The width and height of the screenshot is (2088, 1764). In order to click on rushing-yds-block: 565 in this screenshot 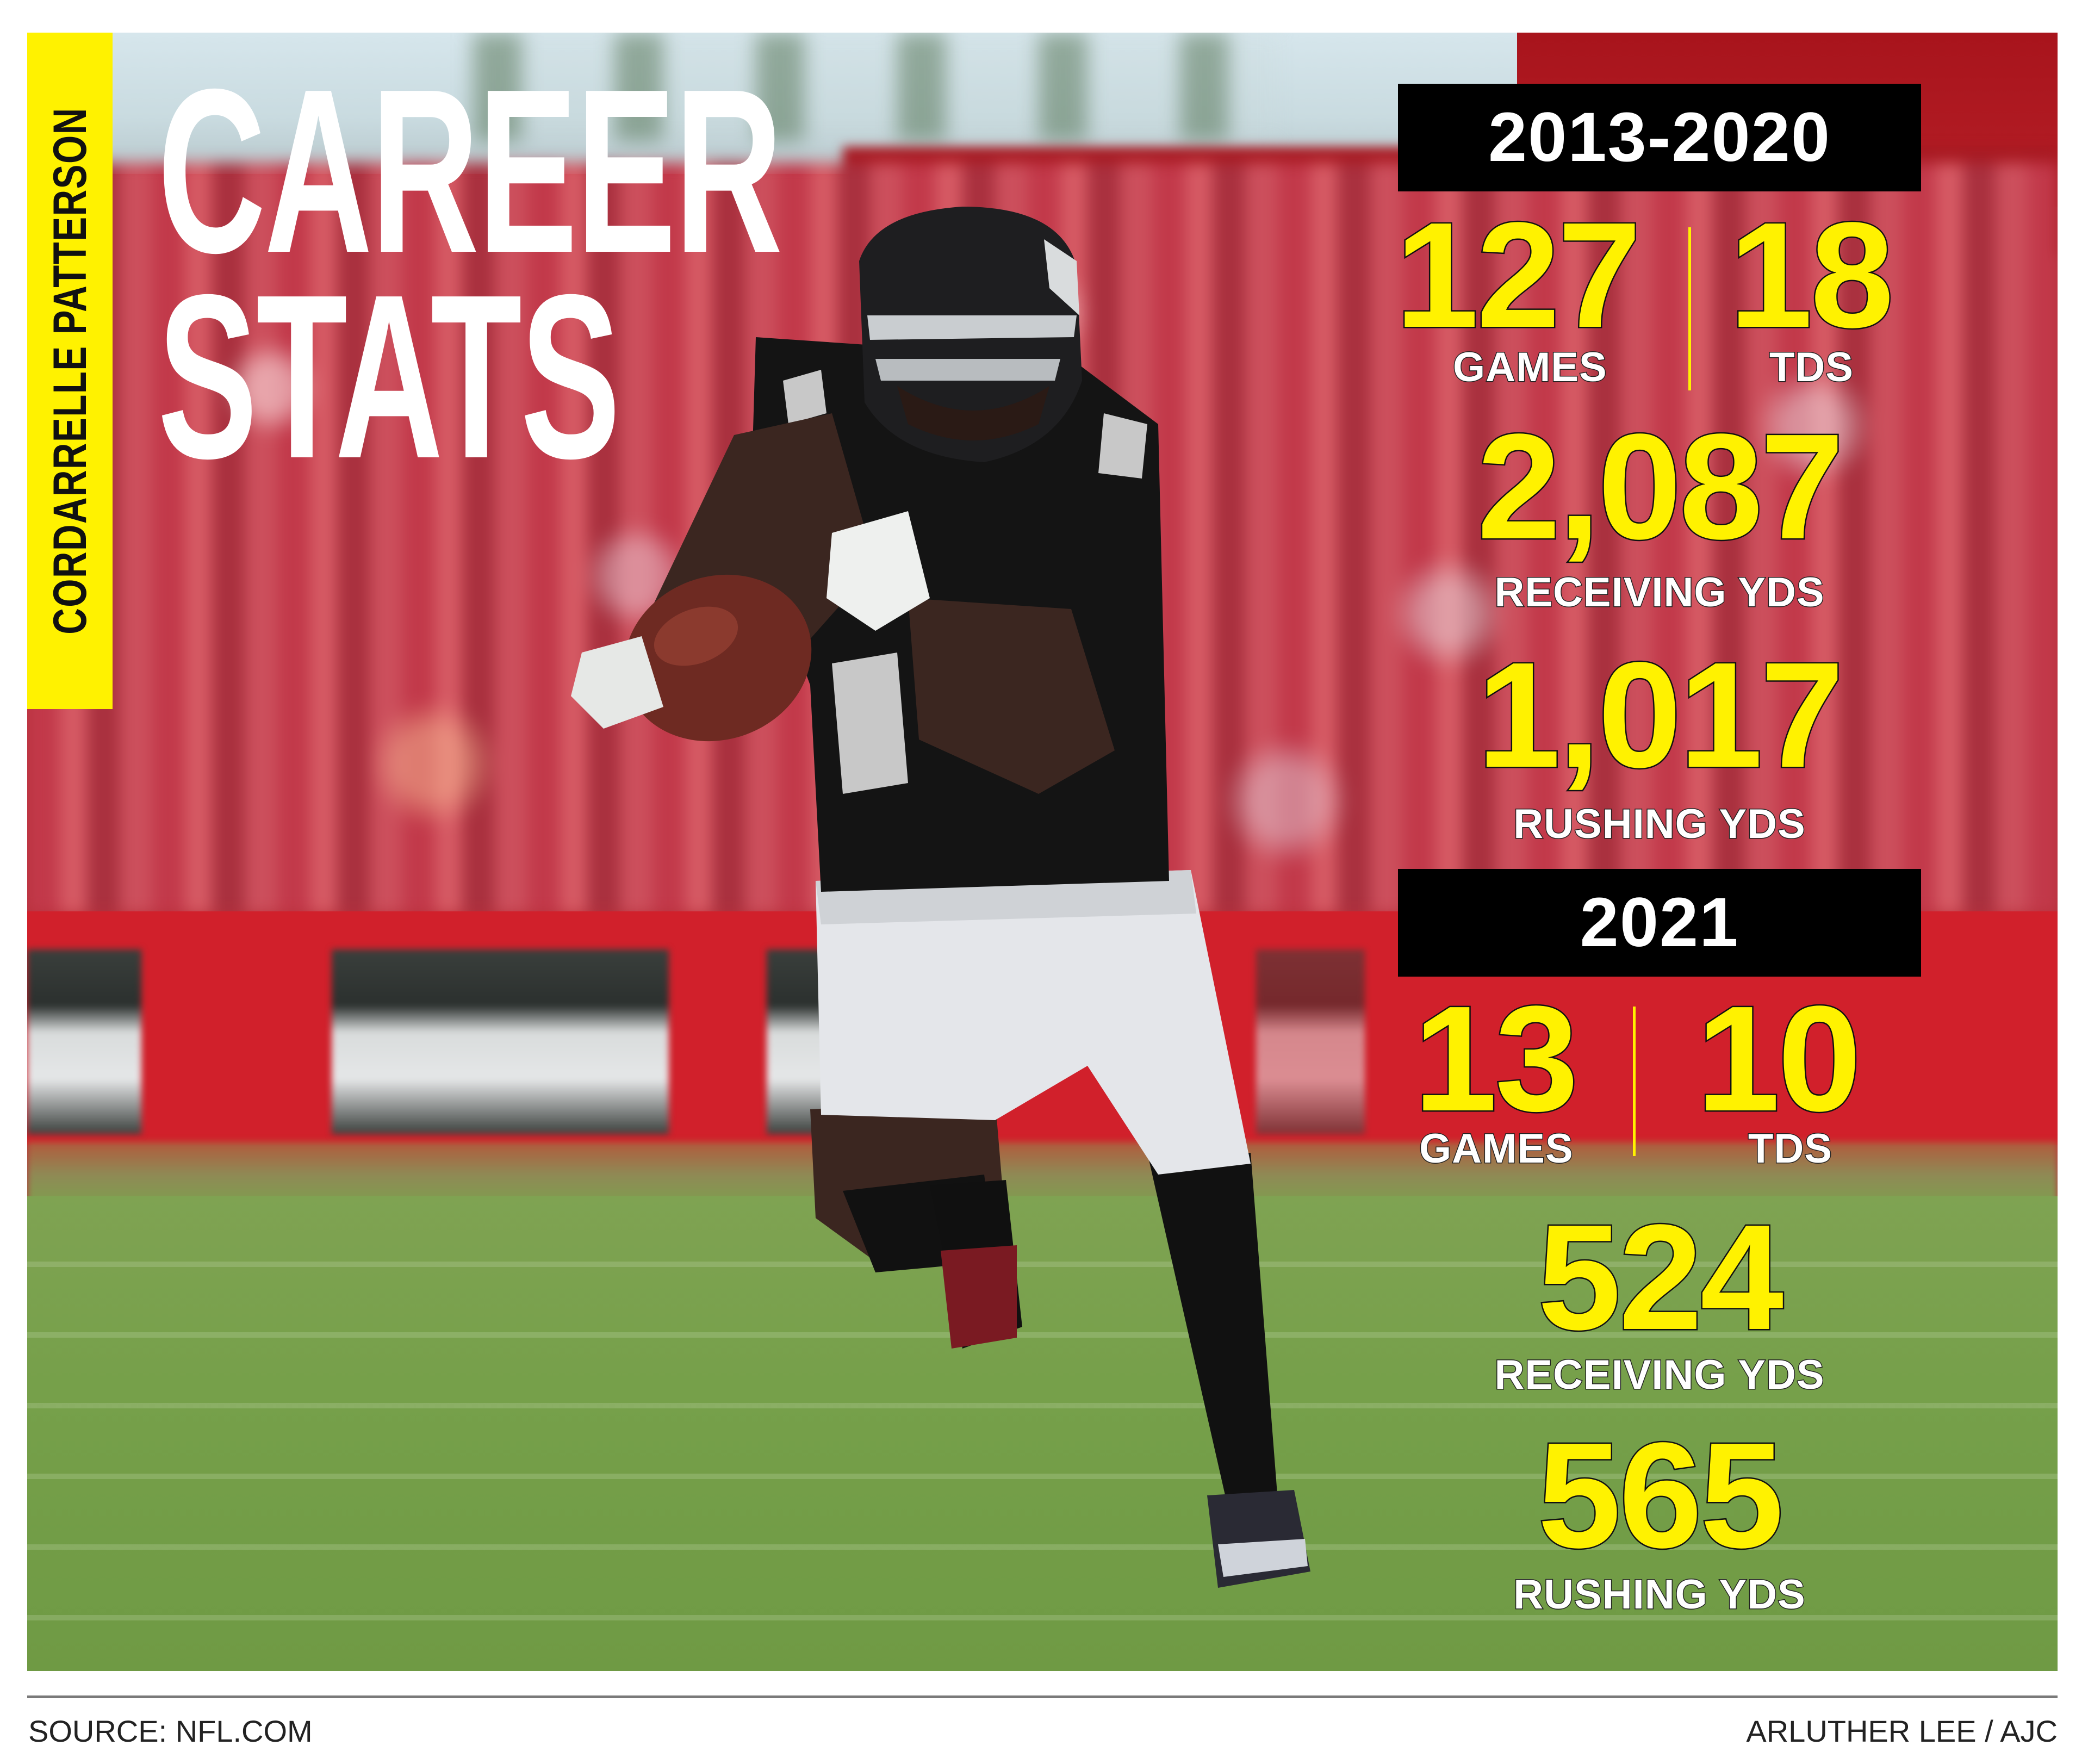, I will do `click(1659, 1495)`.